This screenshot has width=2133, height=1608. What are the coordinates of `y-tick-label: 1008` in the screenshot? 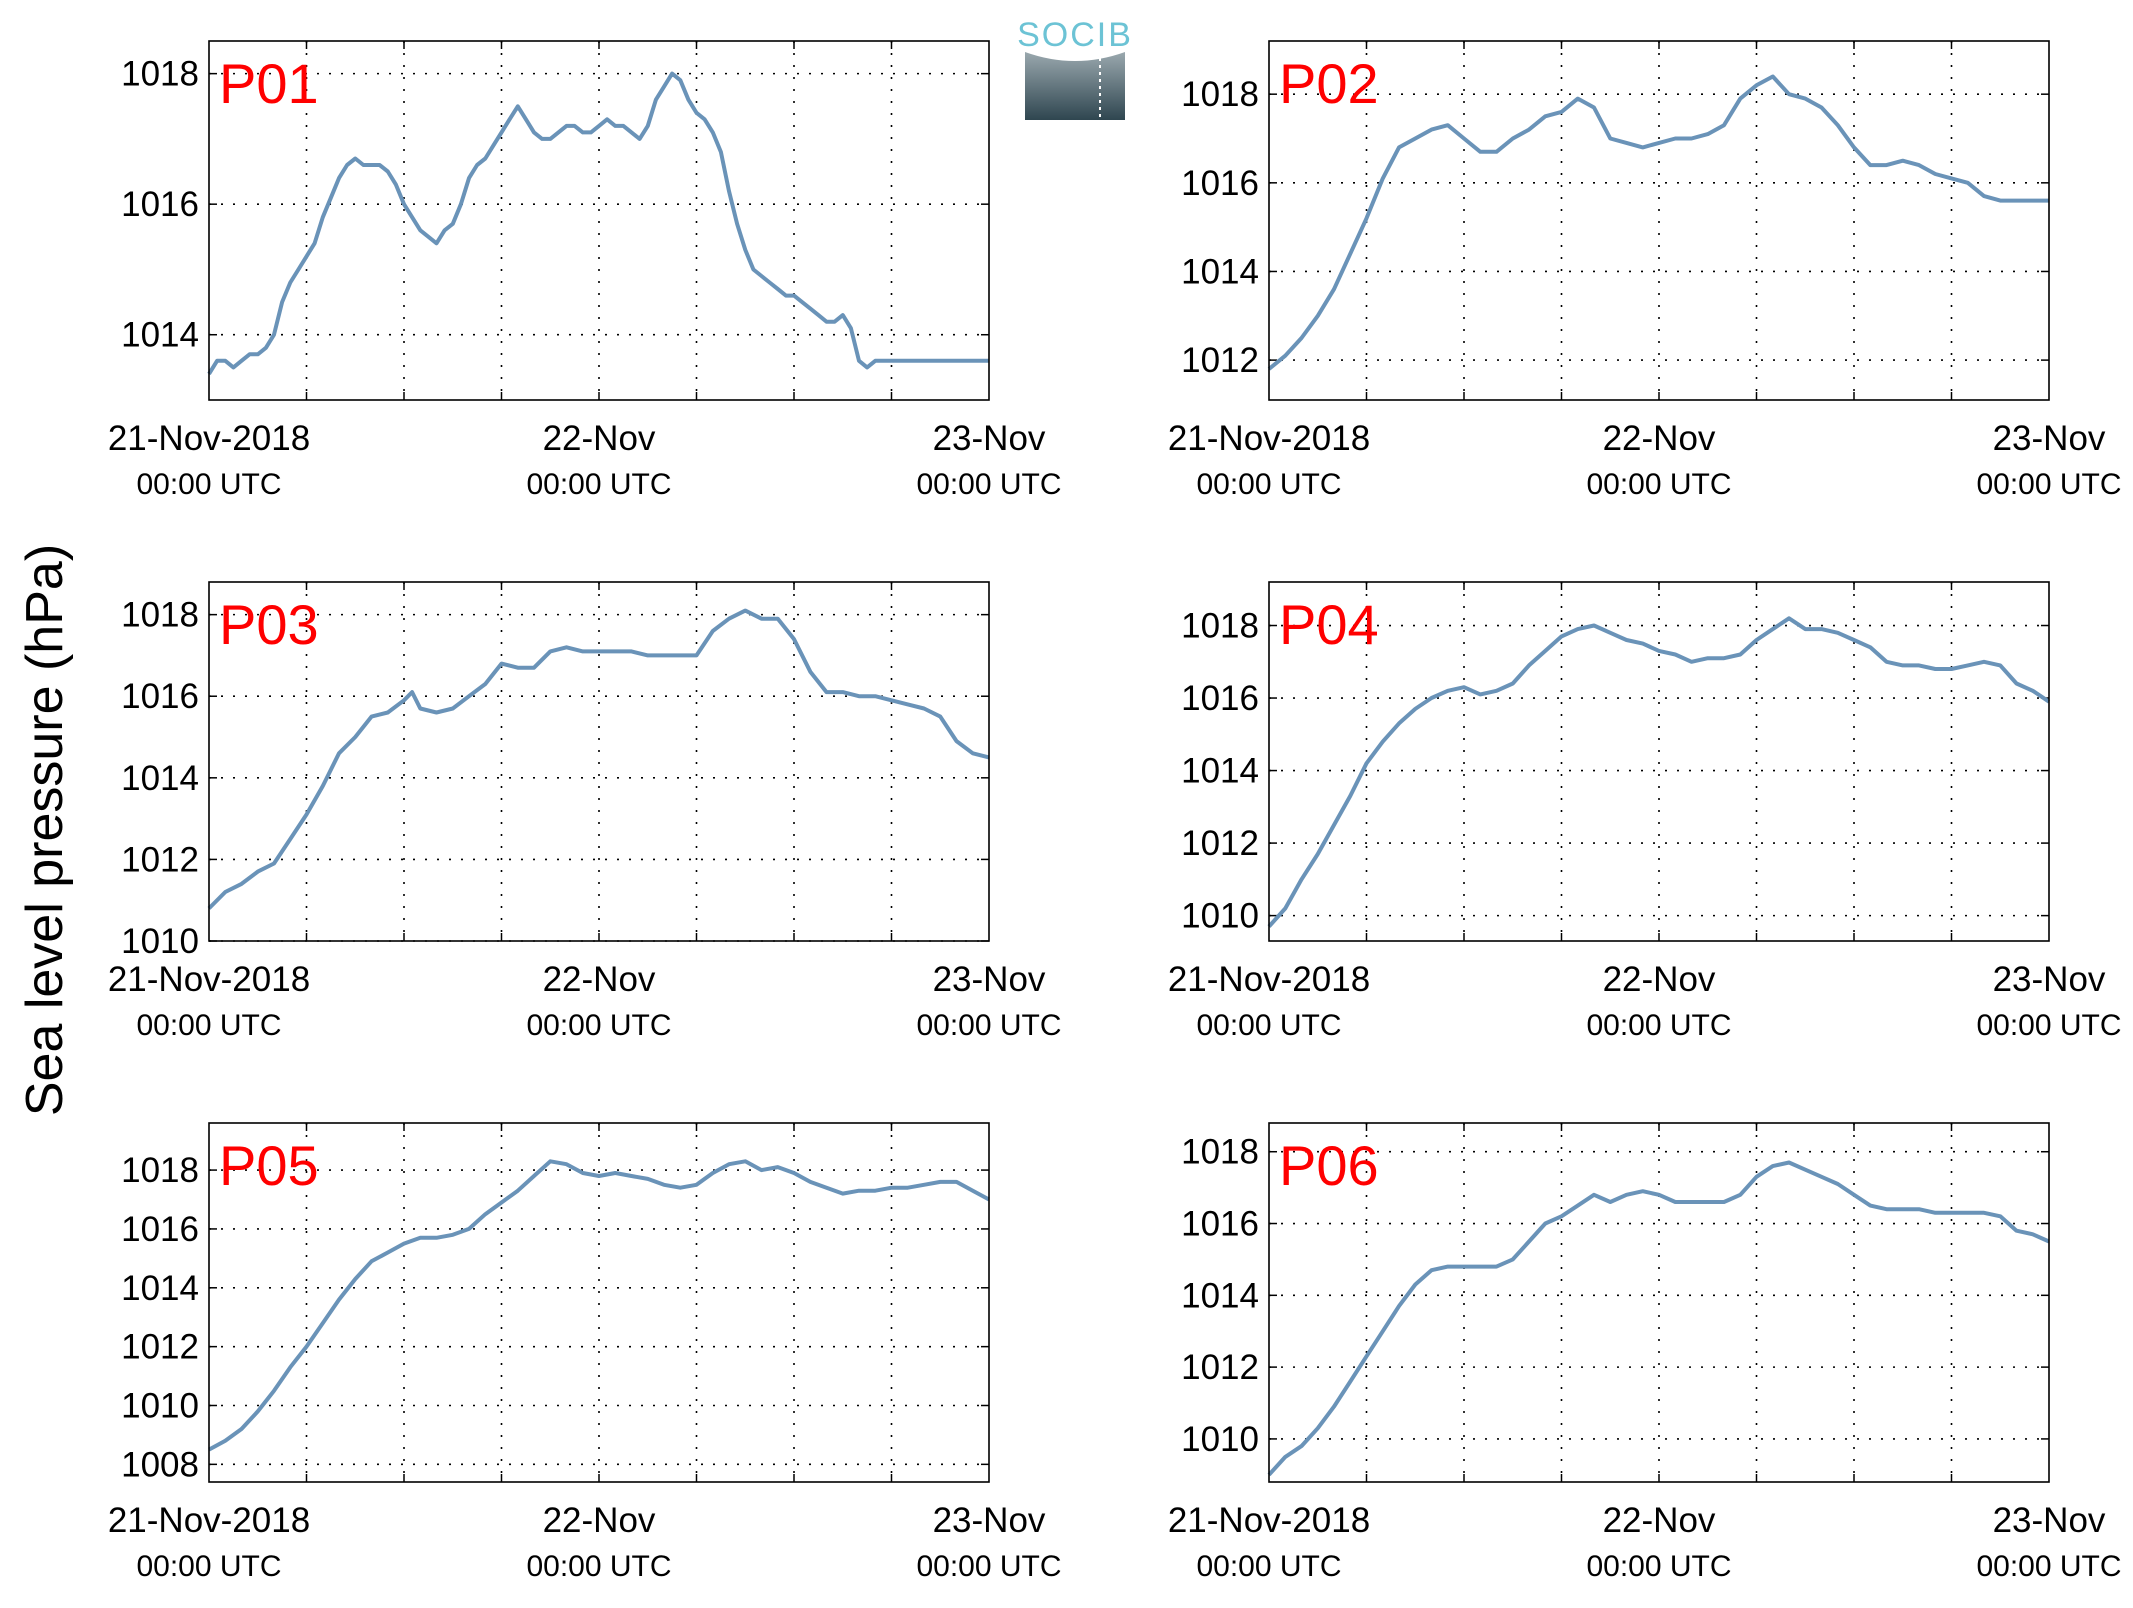 It's located at (160, 1464).